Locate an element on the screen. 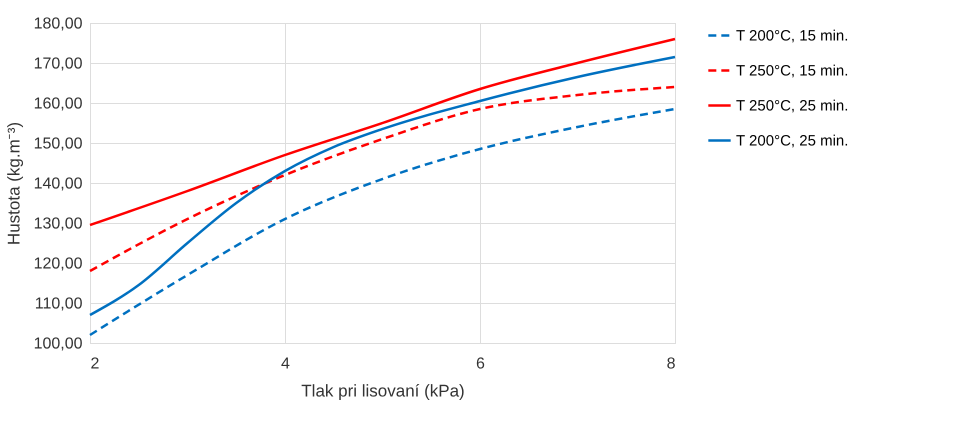  y-tick-label: 110,00 is located at coordinates (58, 304).